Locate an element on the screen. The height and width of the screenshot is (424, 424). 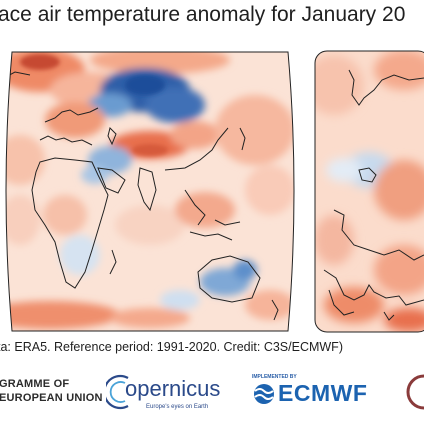
eu-flag-icon is located at coordinates (415, 392).